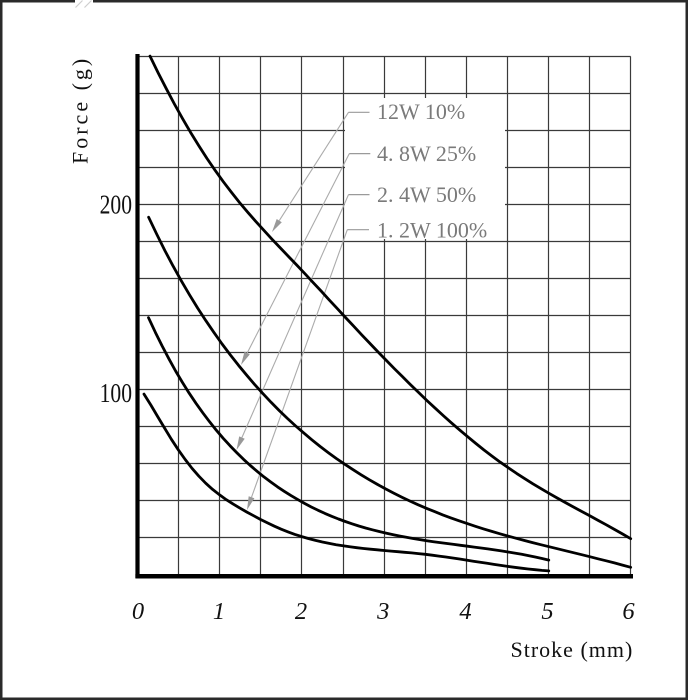 This screenshot has width=688, height=700. Describe the element at coordinates (219, 611) in the screenshot. I see `svg-text: 1` at that location.